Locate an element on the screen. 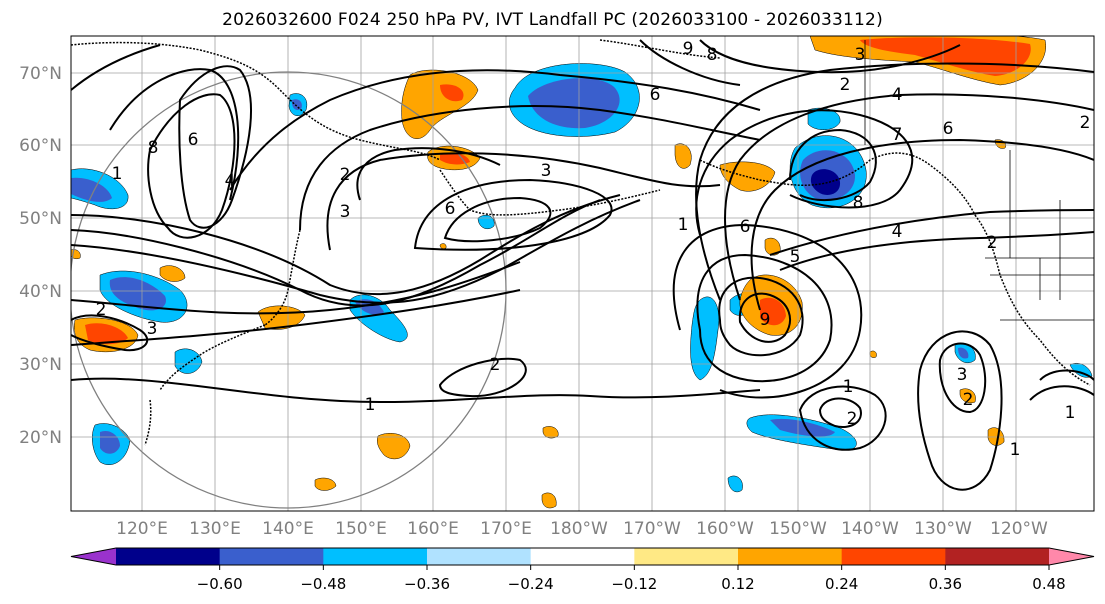 The height and width of the screenshot is (604, 1105). lat-label-50n: 50°N is located at coordinates (40, 219).